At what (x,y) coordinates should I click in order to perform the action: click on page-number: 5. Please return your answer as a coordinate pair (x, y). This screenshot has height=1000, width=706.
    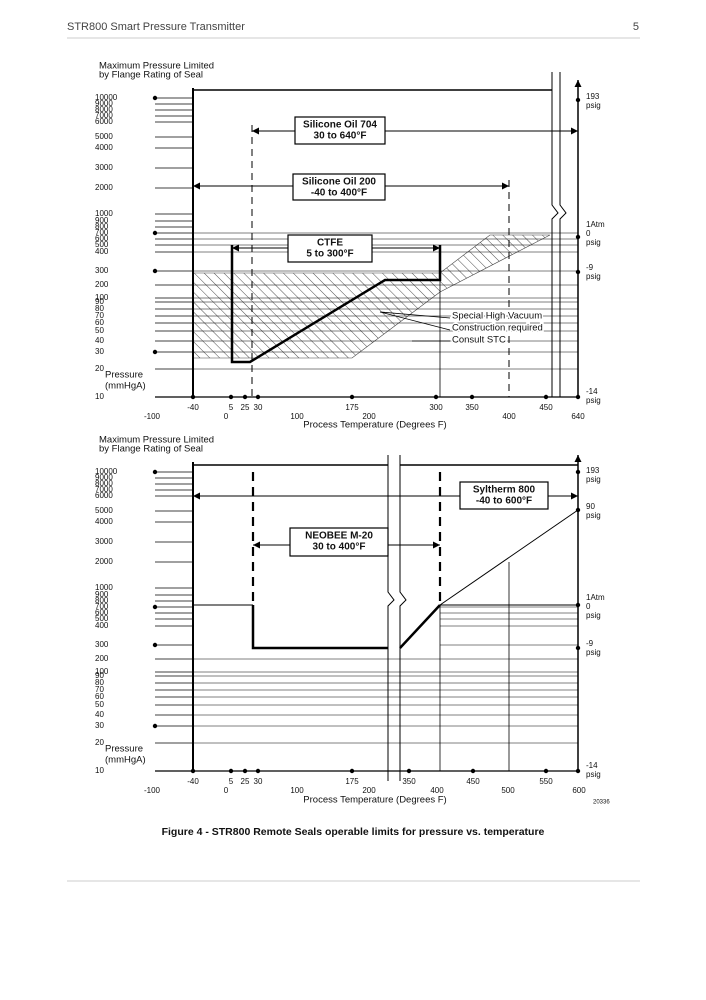
    Looking at the image, I should click on (636, 27).